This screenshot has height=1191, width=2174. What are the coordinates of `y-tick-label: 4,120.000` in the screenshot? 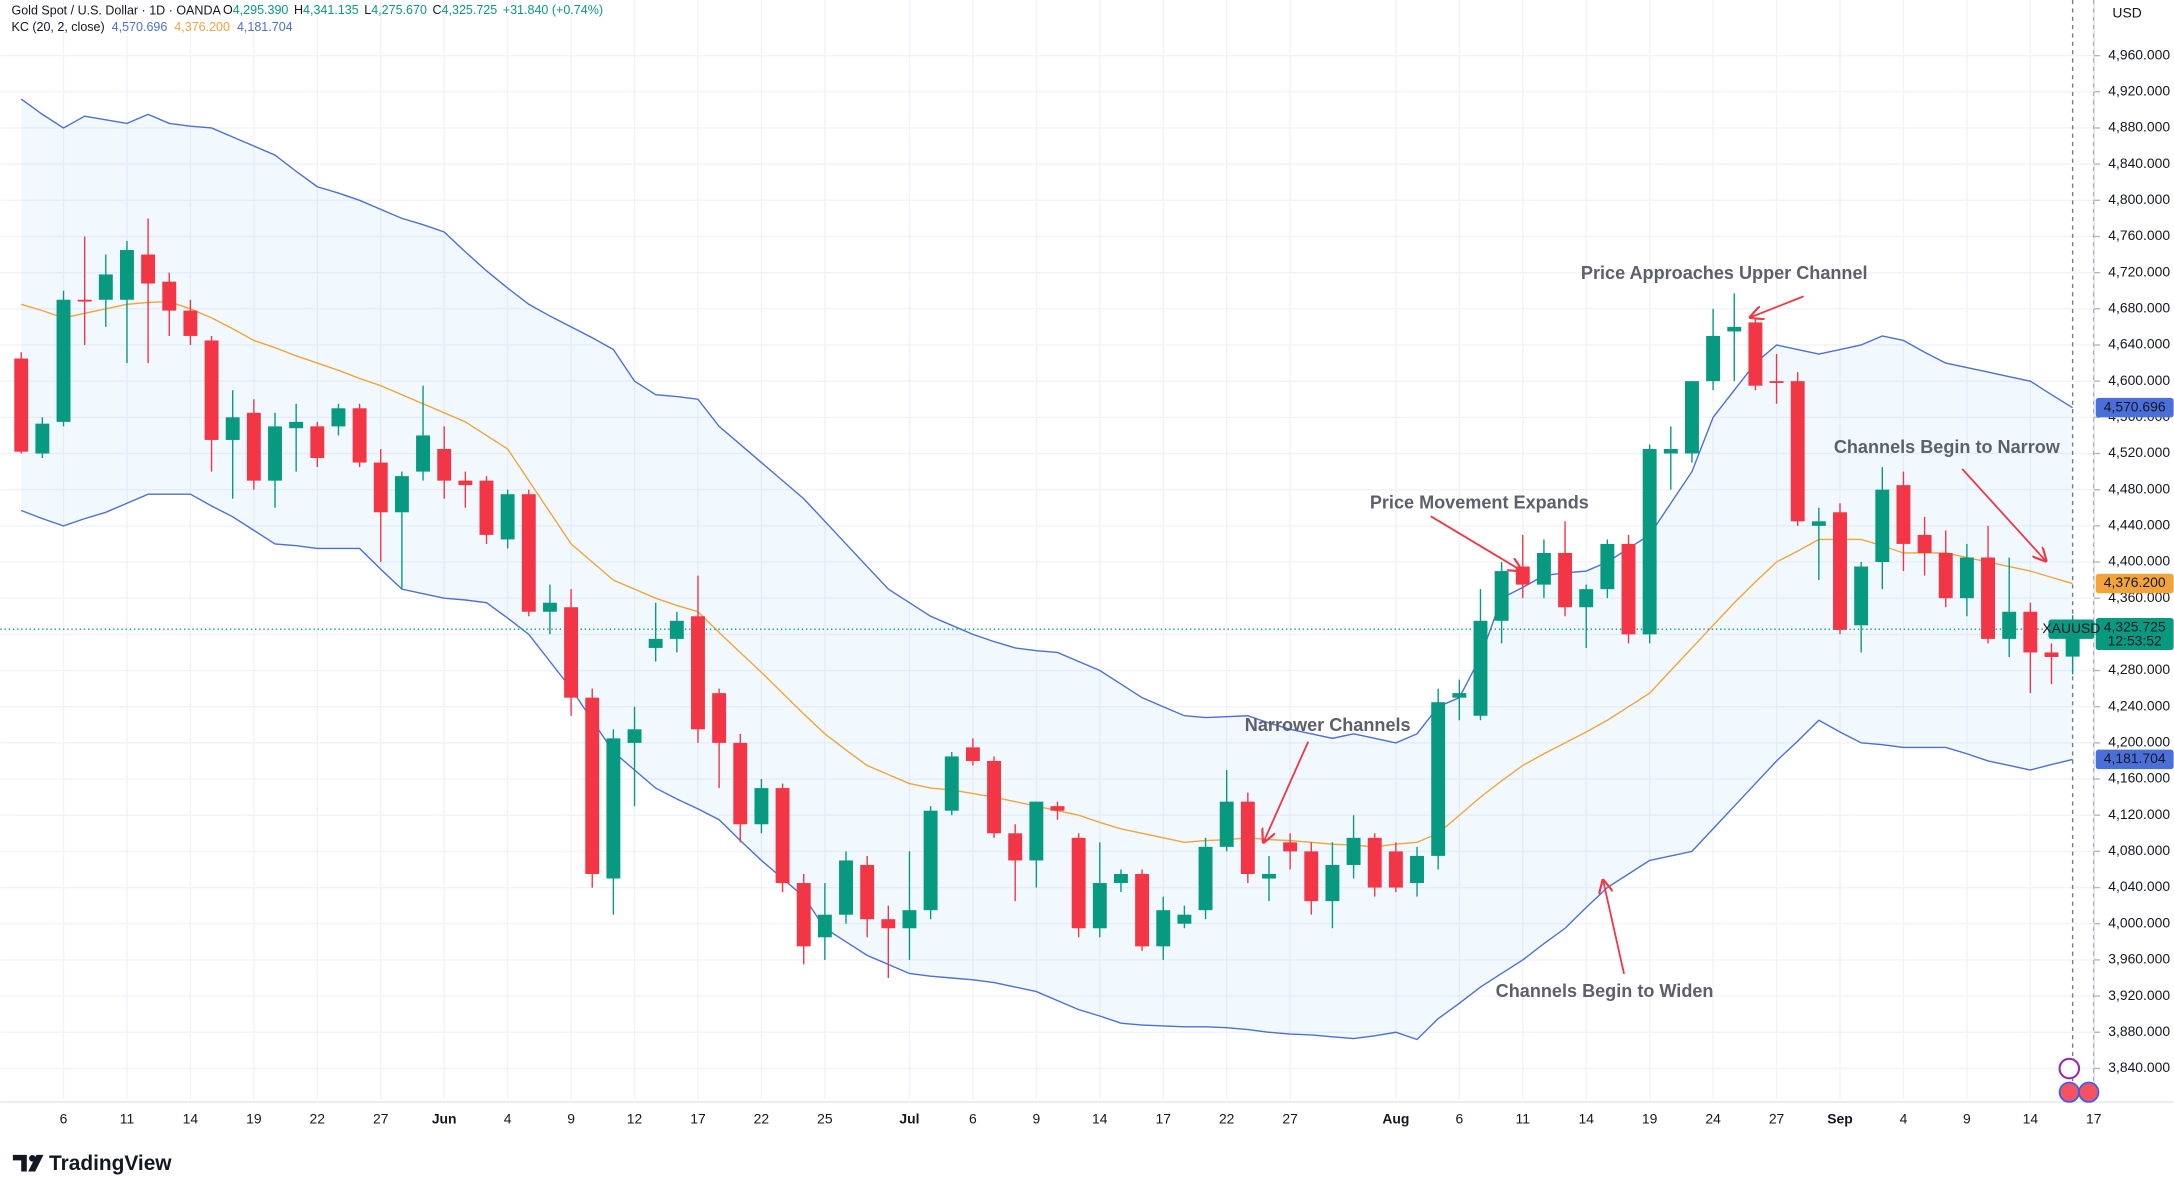 It's located at (2139, 814).